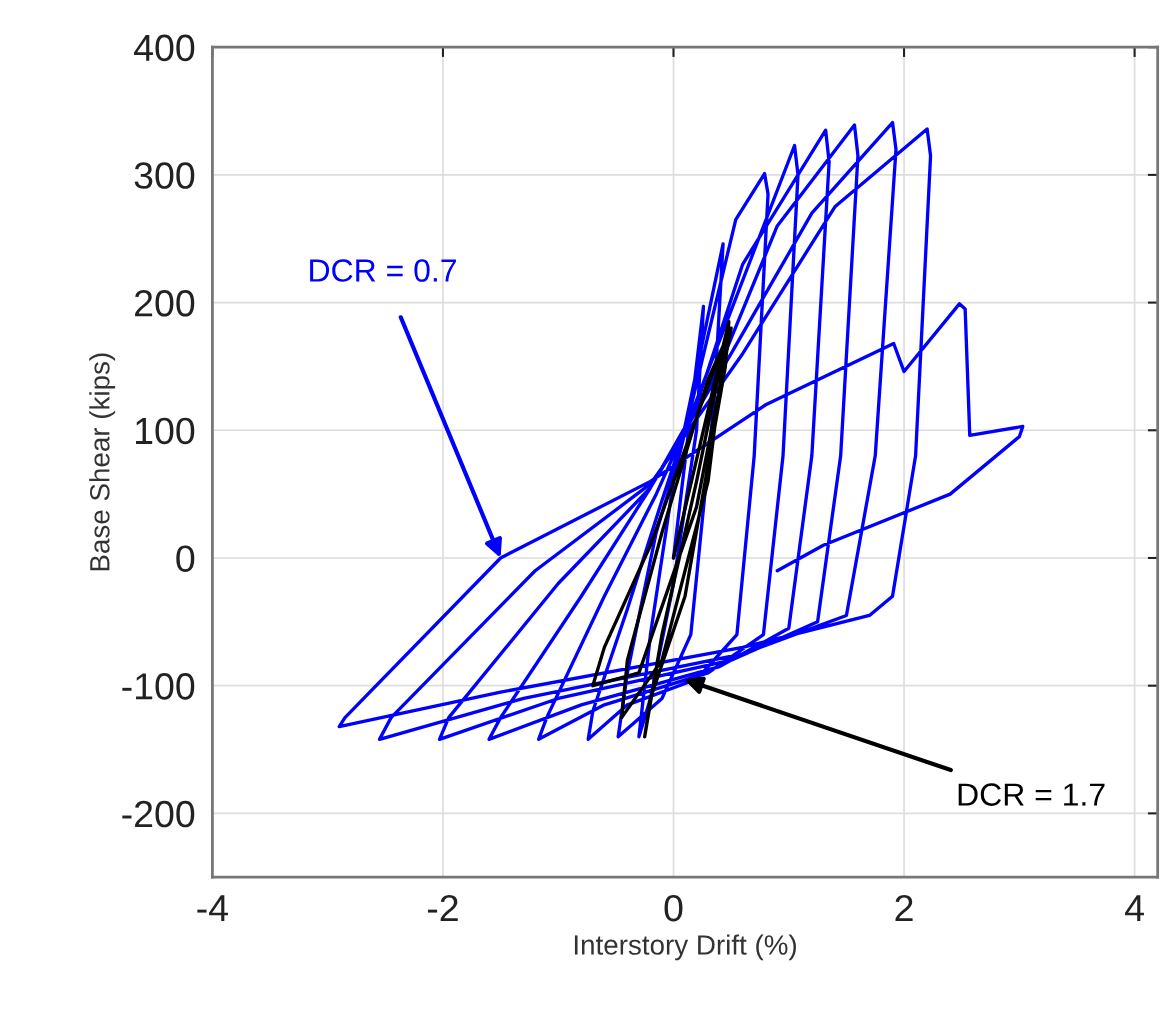 This screenshot has height=1026, width=1167. What do you see at coordinates (164, 175) in the screenshot?
I see `y-tick-label: 300` at bounding box center [164, 175].